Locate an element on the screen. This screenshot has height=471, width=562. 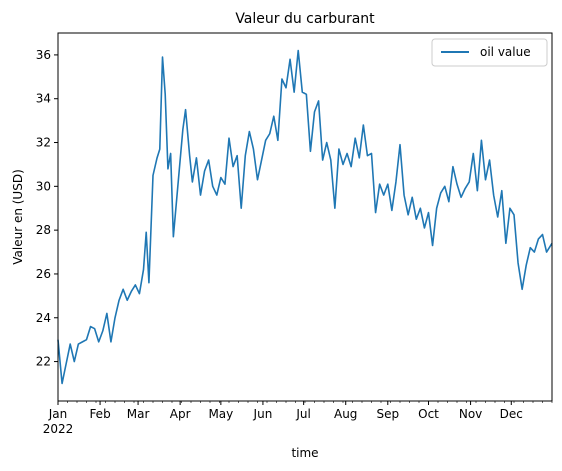
y-tick-label: 36 is located at coordinates (43, 55).